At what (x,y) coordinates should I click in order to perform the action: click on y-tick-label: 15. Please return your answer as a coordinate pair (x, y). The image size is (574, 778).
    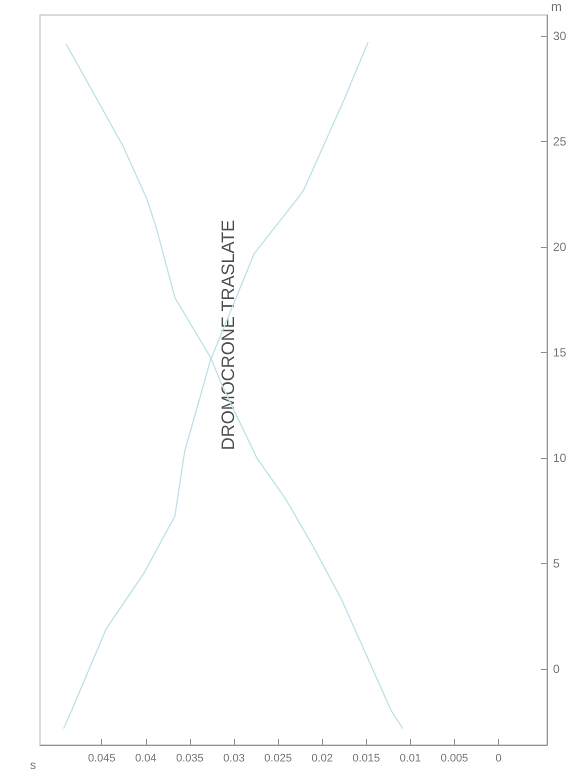
    Looking at the image, I should click on (560, 353).